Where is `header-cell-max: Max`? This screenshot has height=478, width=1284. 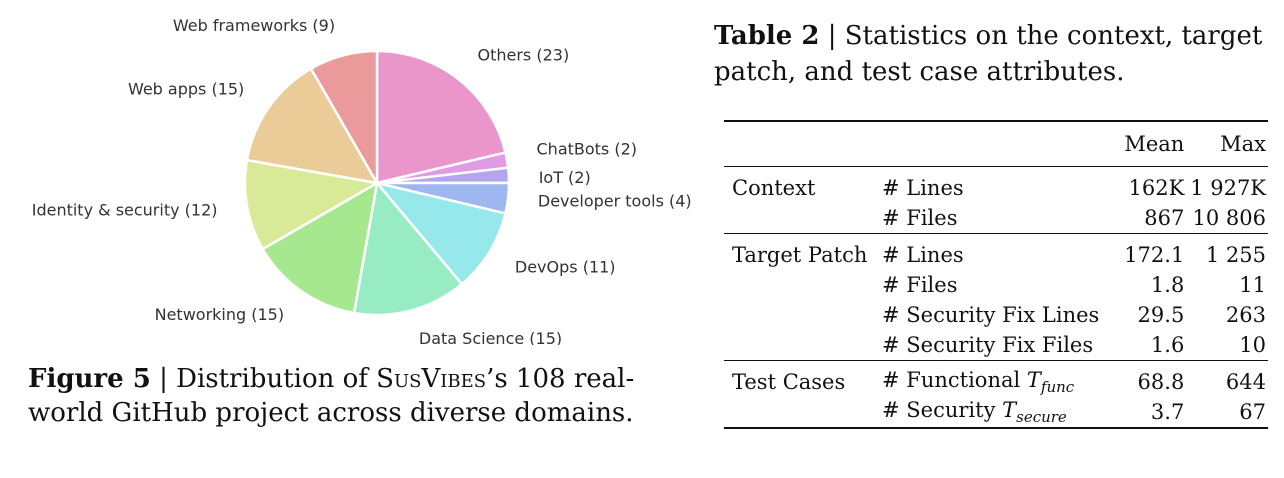 header-cell-max: Max is located at coordinates (1243, 144).